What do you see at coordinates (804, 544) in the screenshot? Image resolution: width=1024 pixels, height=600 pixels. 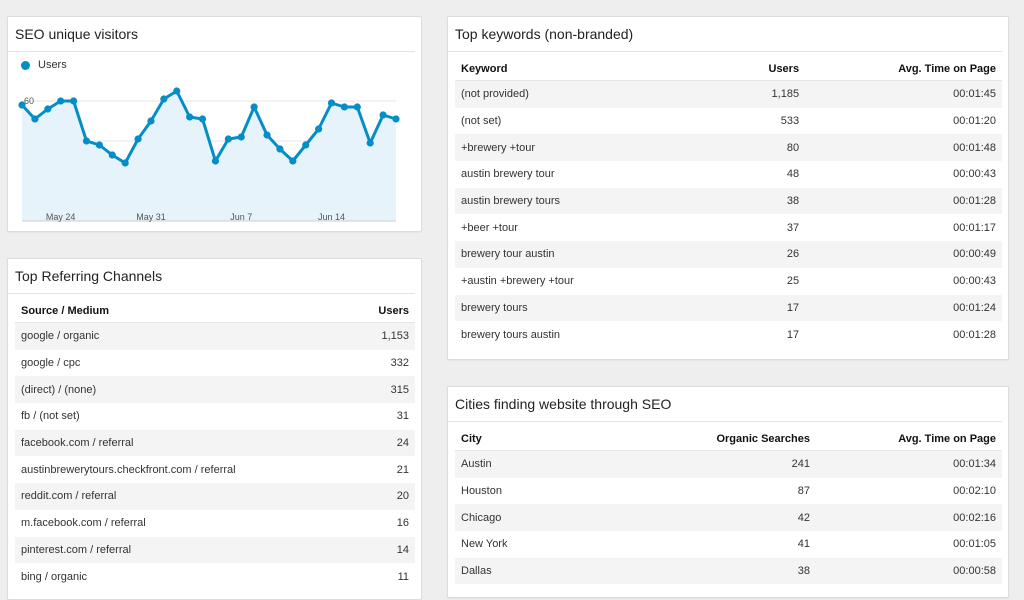 I see `organic-searches-cell: 41` at bounding box center [804, 544].